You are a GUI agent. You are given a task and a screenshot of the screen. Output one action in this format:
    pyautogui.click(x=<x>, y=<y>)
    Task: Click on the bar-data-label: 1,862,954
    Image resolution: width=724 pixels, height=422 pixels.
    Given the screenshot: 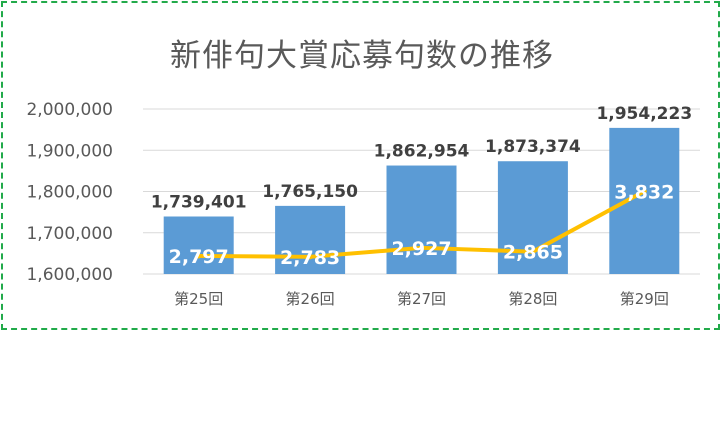 What is the action you would take?
    pyautogui.click(x=422, y=152)
    